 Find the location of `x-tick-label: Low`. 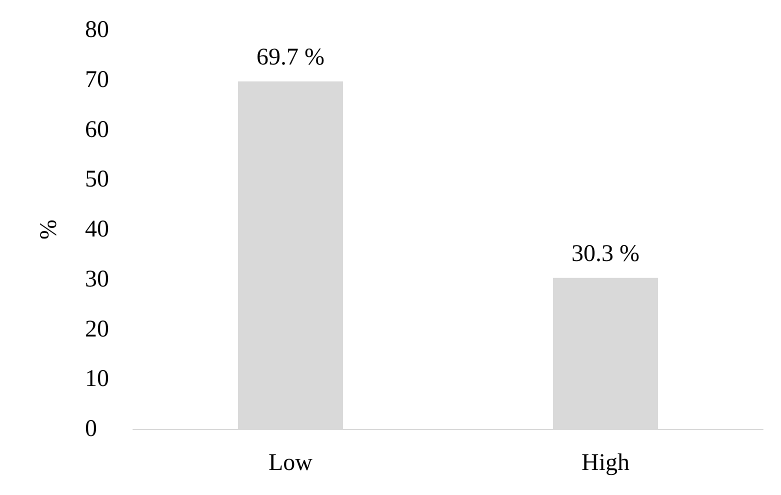

x-tick-label: Low is located at coordinates (291, 463).